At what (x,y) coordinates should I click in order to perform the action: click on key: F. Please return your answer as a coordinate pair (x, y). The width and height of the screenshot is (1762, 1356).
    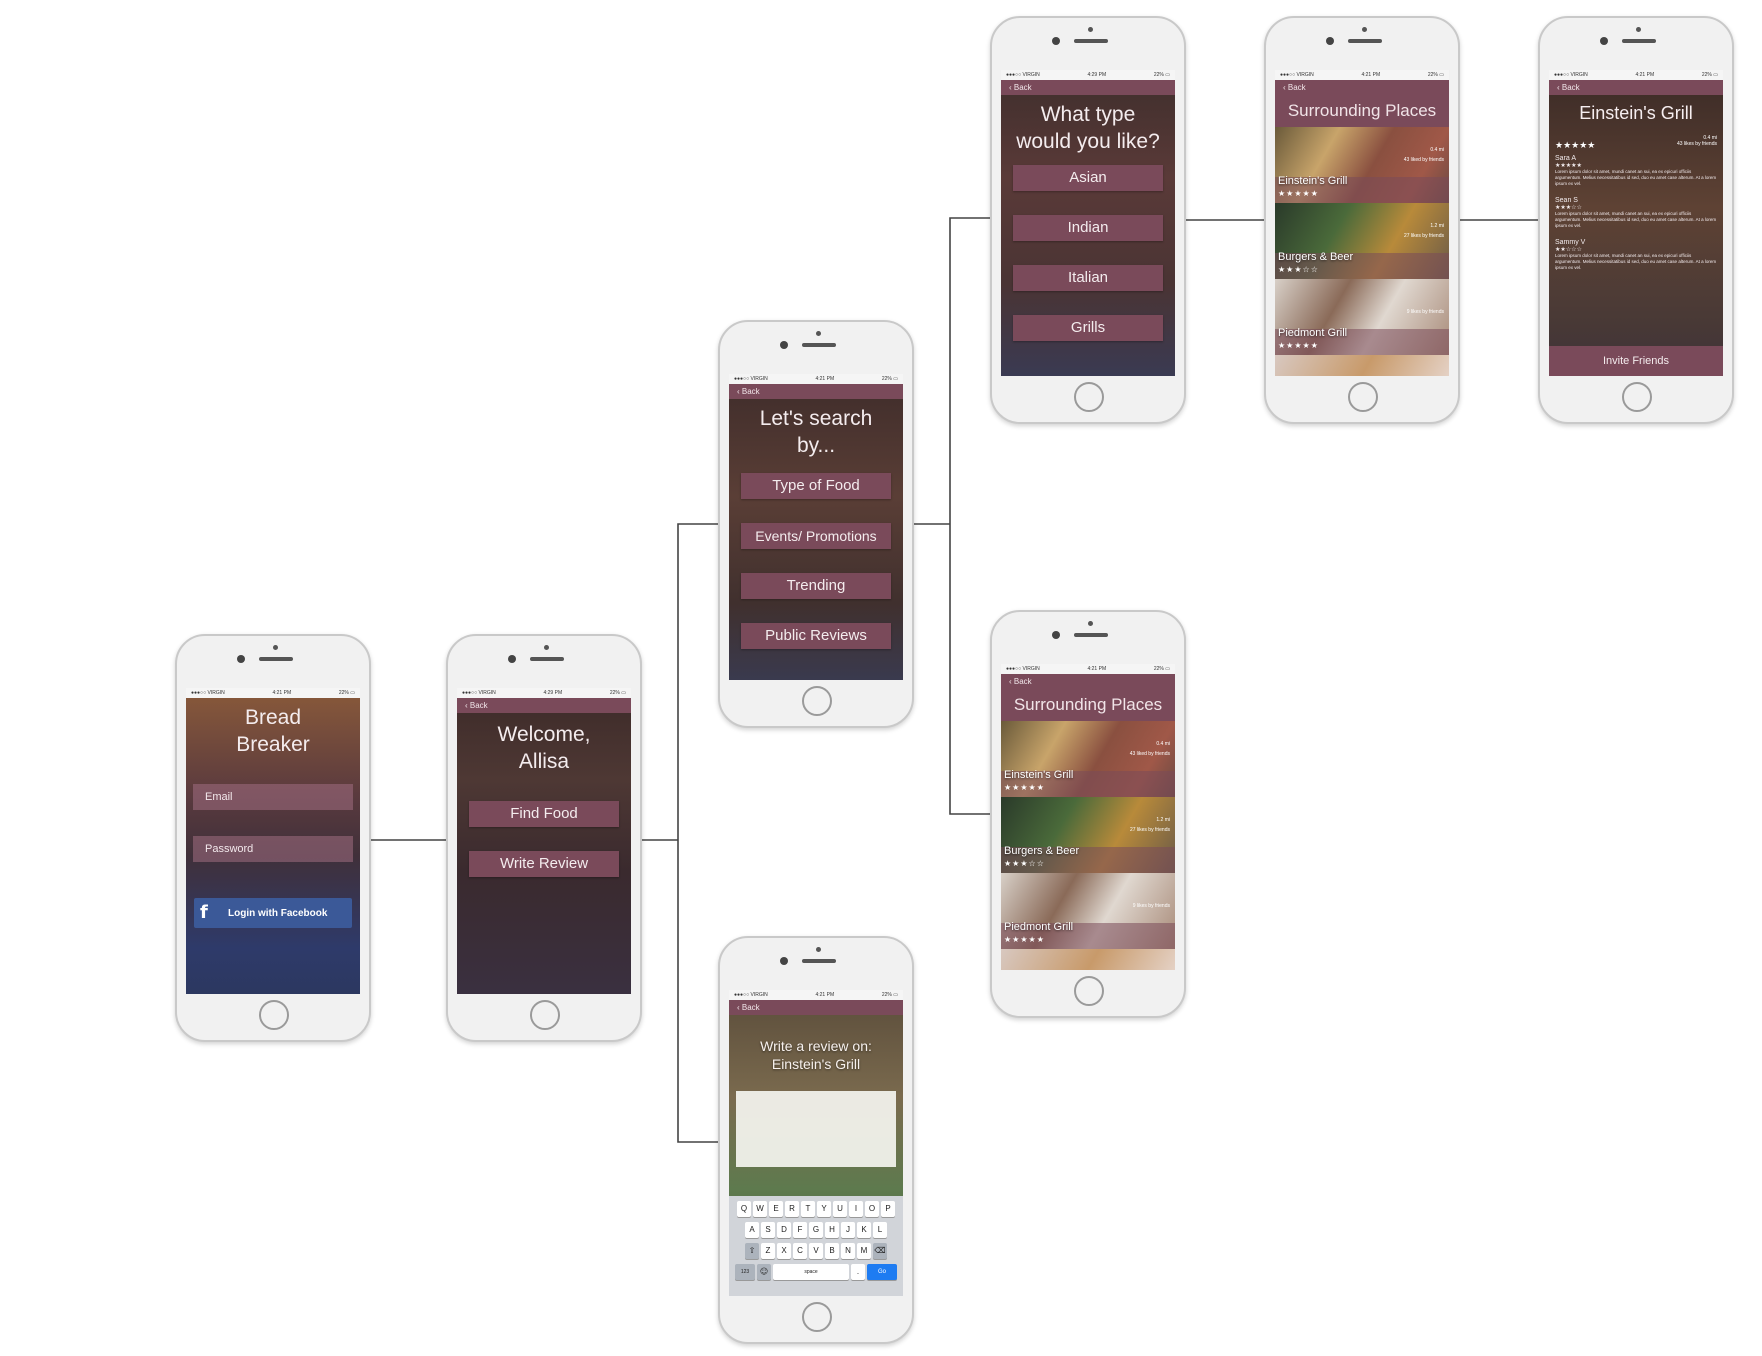
    Looking at the image, I should click on (800, 1230).